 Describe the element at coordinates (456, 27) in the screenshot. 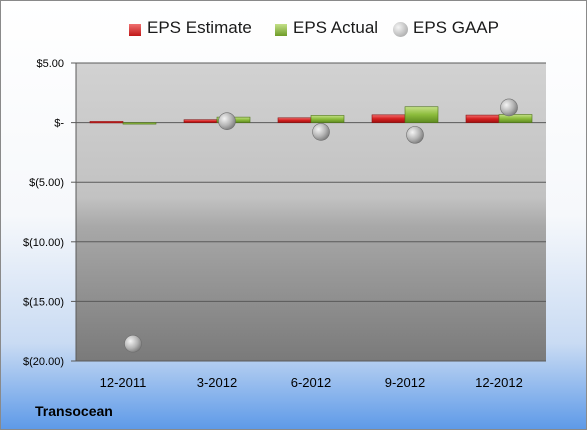

I see `legend-label-gaap: EPS GAAP` at that location.